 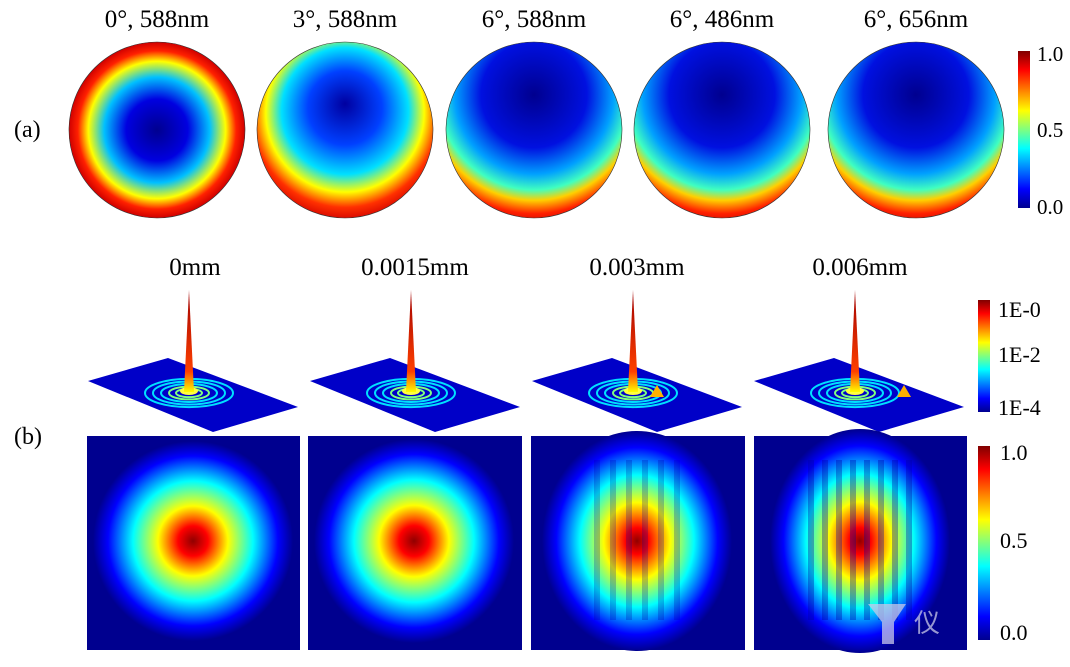 What do you see at coordinates (534, 19) in the screenshot?
I see `title-a-3: 6°, 588nm` at bounding box center [534, 19].